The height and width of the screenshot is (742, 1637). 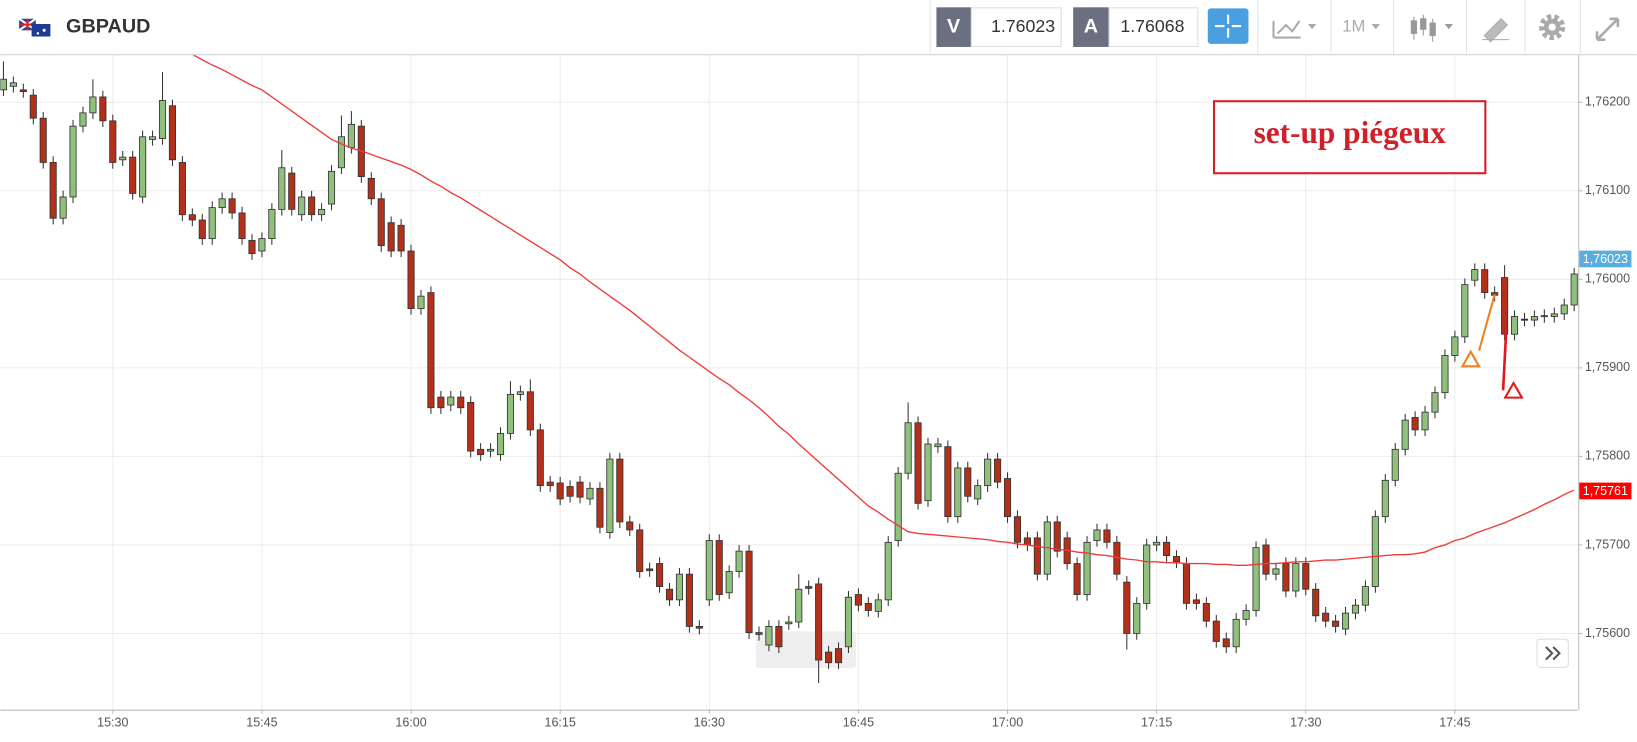 I want to click on y-tick-label: 1,76000, so click(x=1607, y=279).